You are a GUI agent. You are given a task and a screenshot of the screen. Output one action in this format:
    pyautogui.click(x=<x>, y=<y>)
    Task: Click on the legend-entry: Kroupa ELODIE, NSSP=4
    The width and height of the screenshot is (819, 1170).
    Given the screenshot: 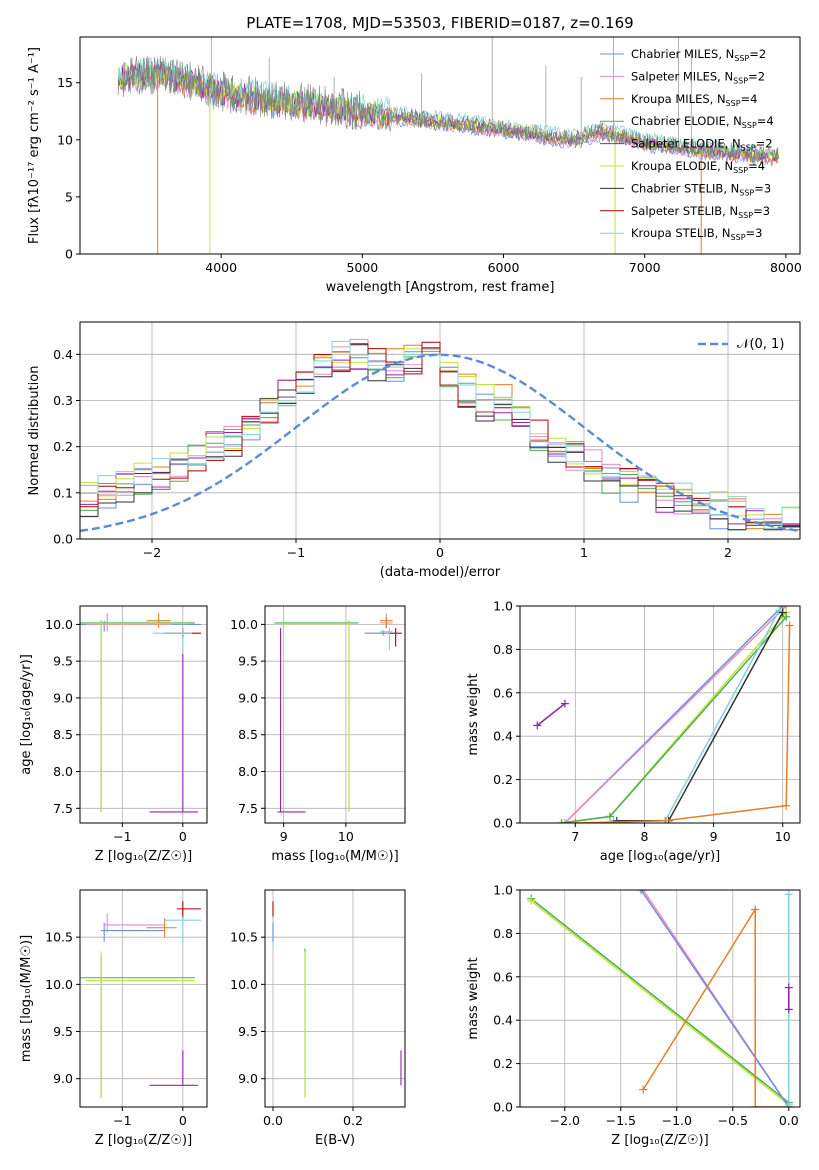 What is the action you would take?
    pyautogui.click(x=698, y=167)
    